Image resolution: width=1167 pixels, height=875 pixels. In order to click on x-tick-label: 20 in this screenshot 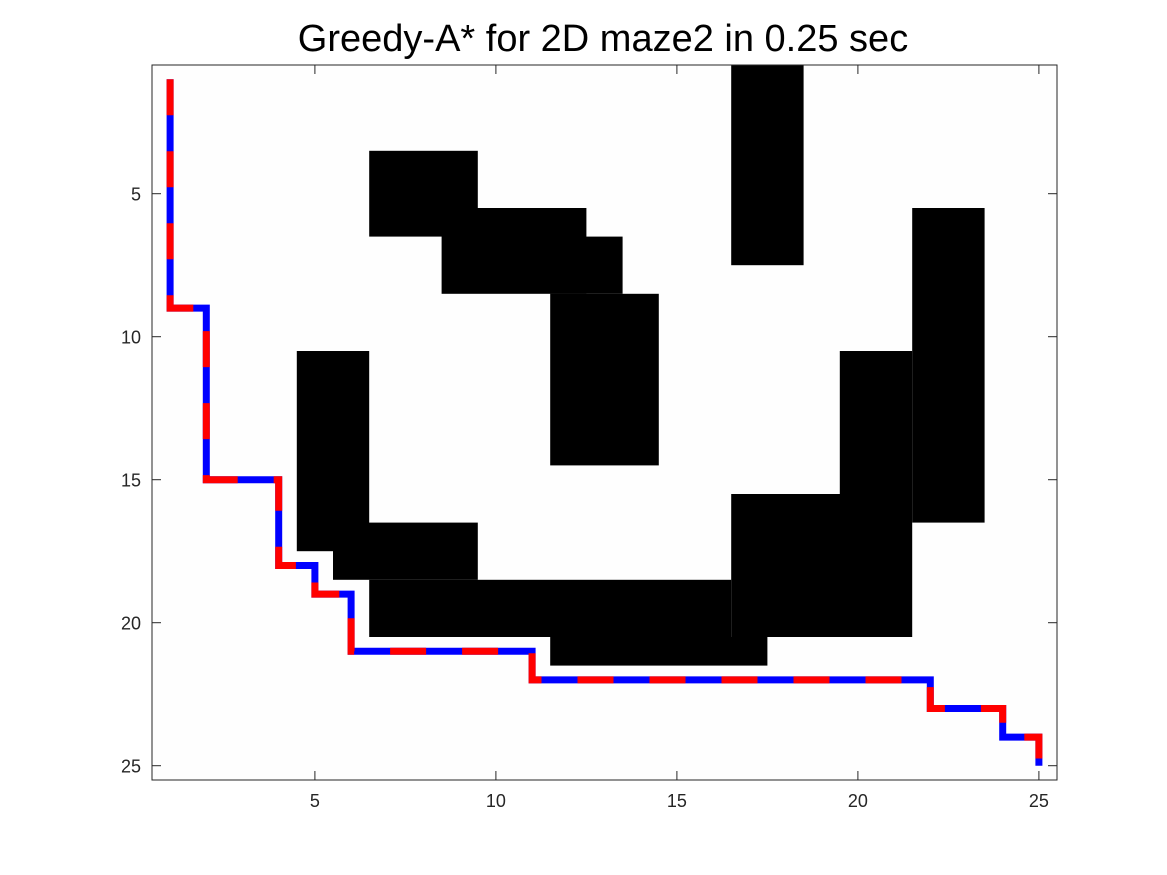, I will do `click(858, 801)`.